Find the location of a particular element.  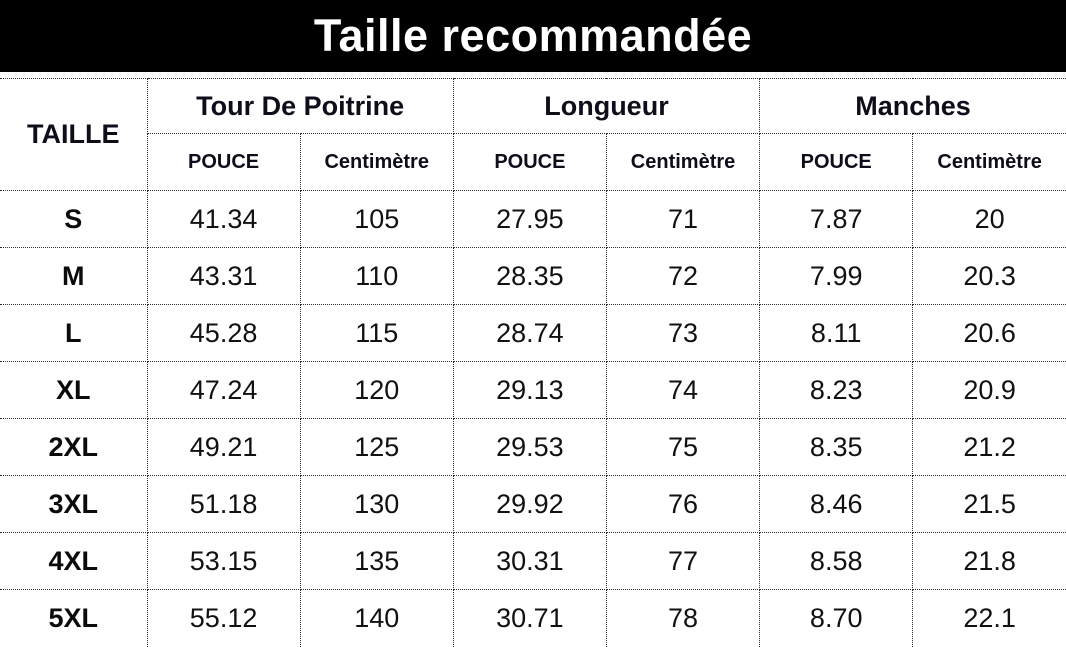

column-group-chest: Tour De Poitrine is located at coordinates (300, 106).